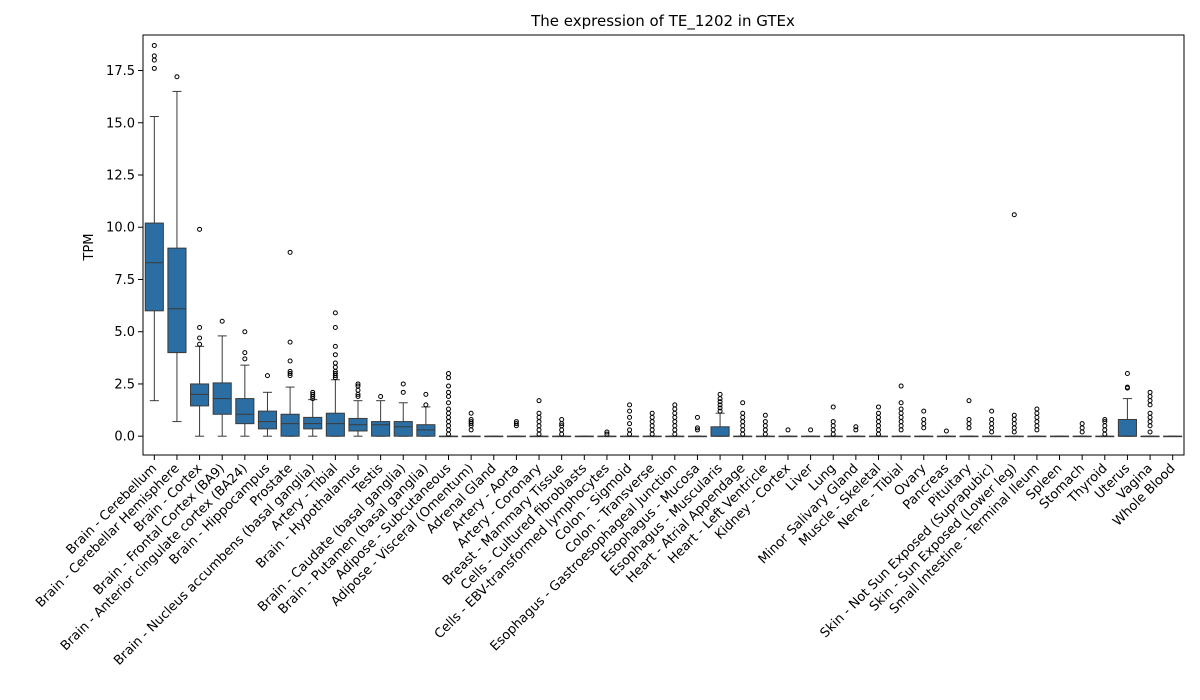 The height and width of the screenshot is (700, 1200). Describe the element at coordinates (120, 228) in the screenshot. I see `y-tick-label: 10.0` at that location.